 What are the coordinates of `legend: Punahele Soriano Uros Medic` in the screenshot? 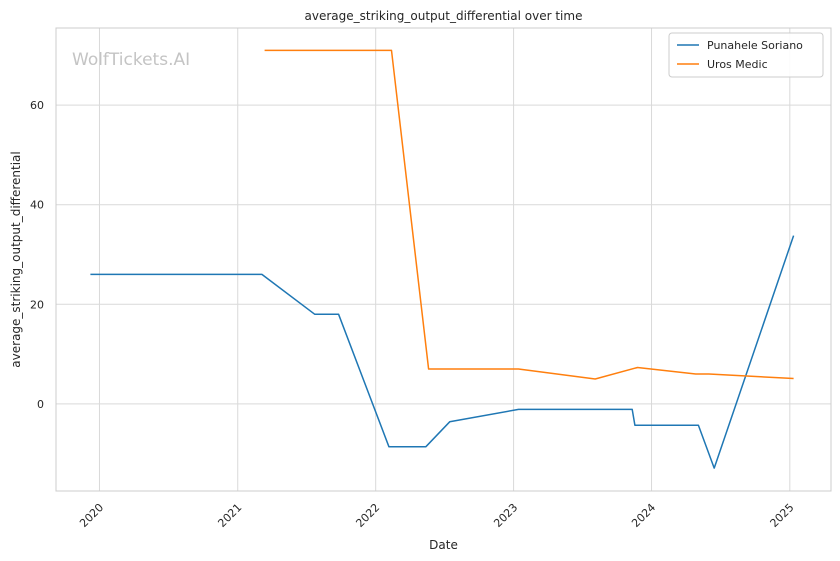 It's located at (746, 55).